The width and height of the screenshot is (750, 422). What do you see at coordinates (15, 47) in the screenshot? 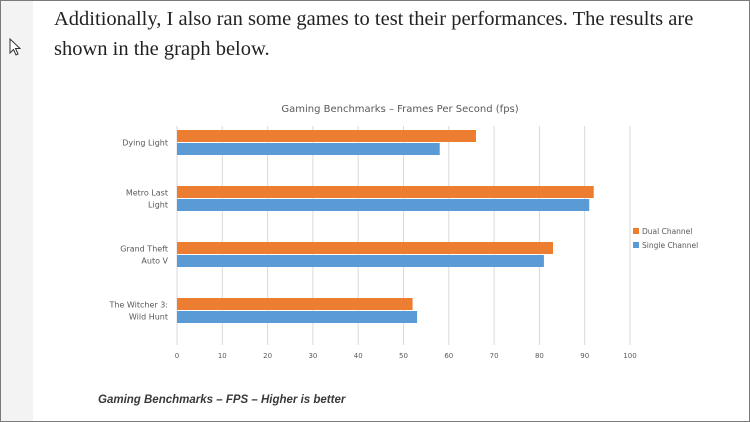
I see `mouse-pointer-icon` at bounding box center [15, 47].